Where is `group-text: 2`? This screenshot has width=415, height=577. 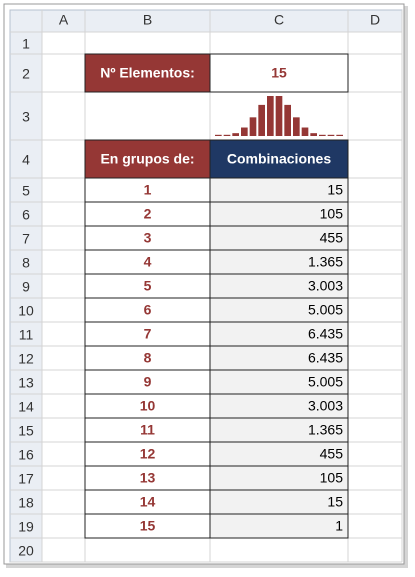
group-text: 2 is located at coordinates (148, 214).